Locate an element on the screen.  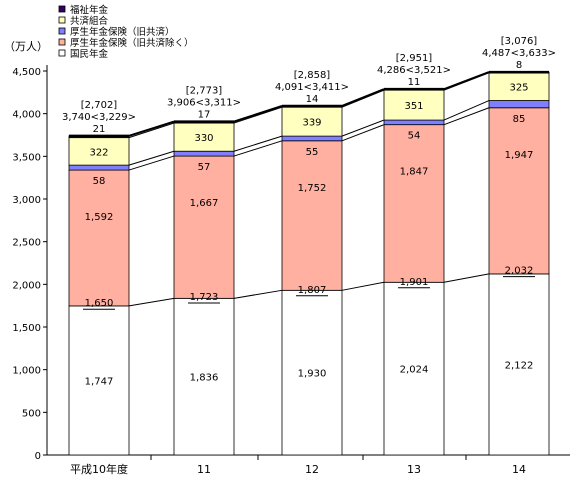
data-label: 14 is located at coordinates (312, 99).